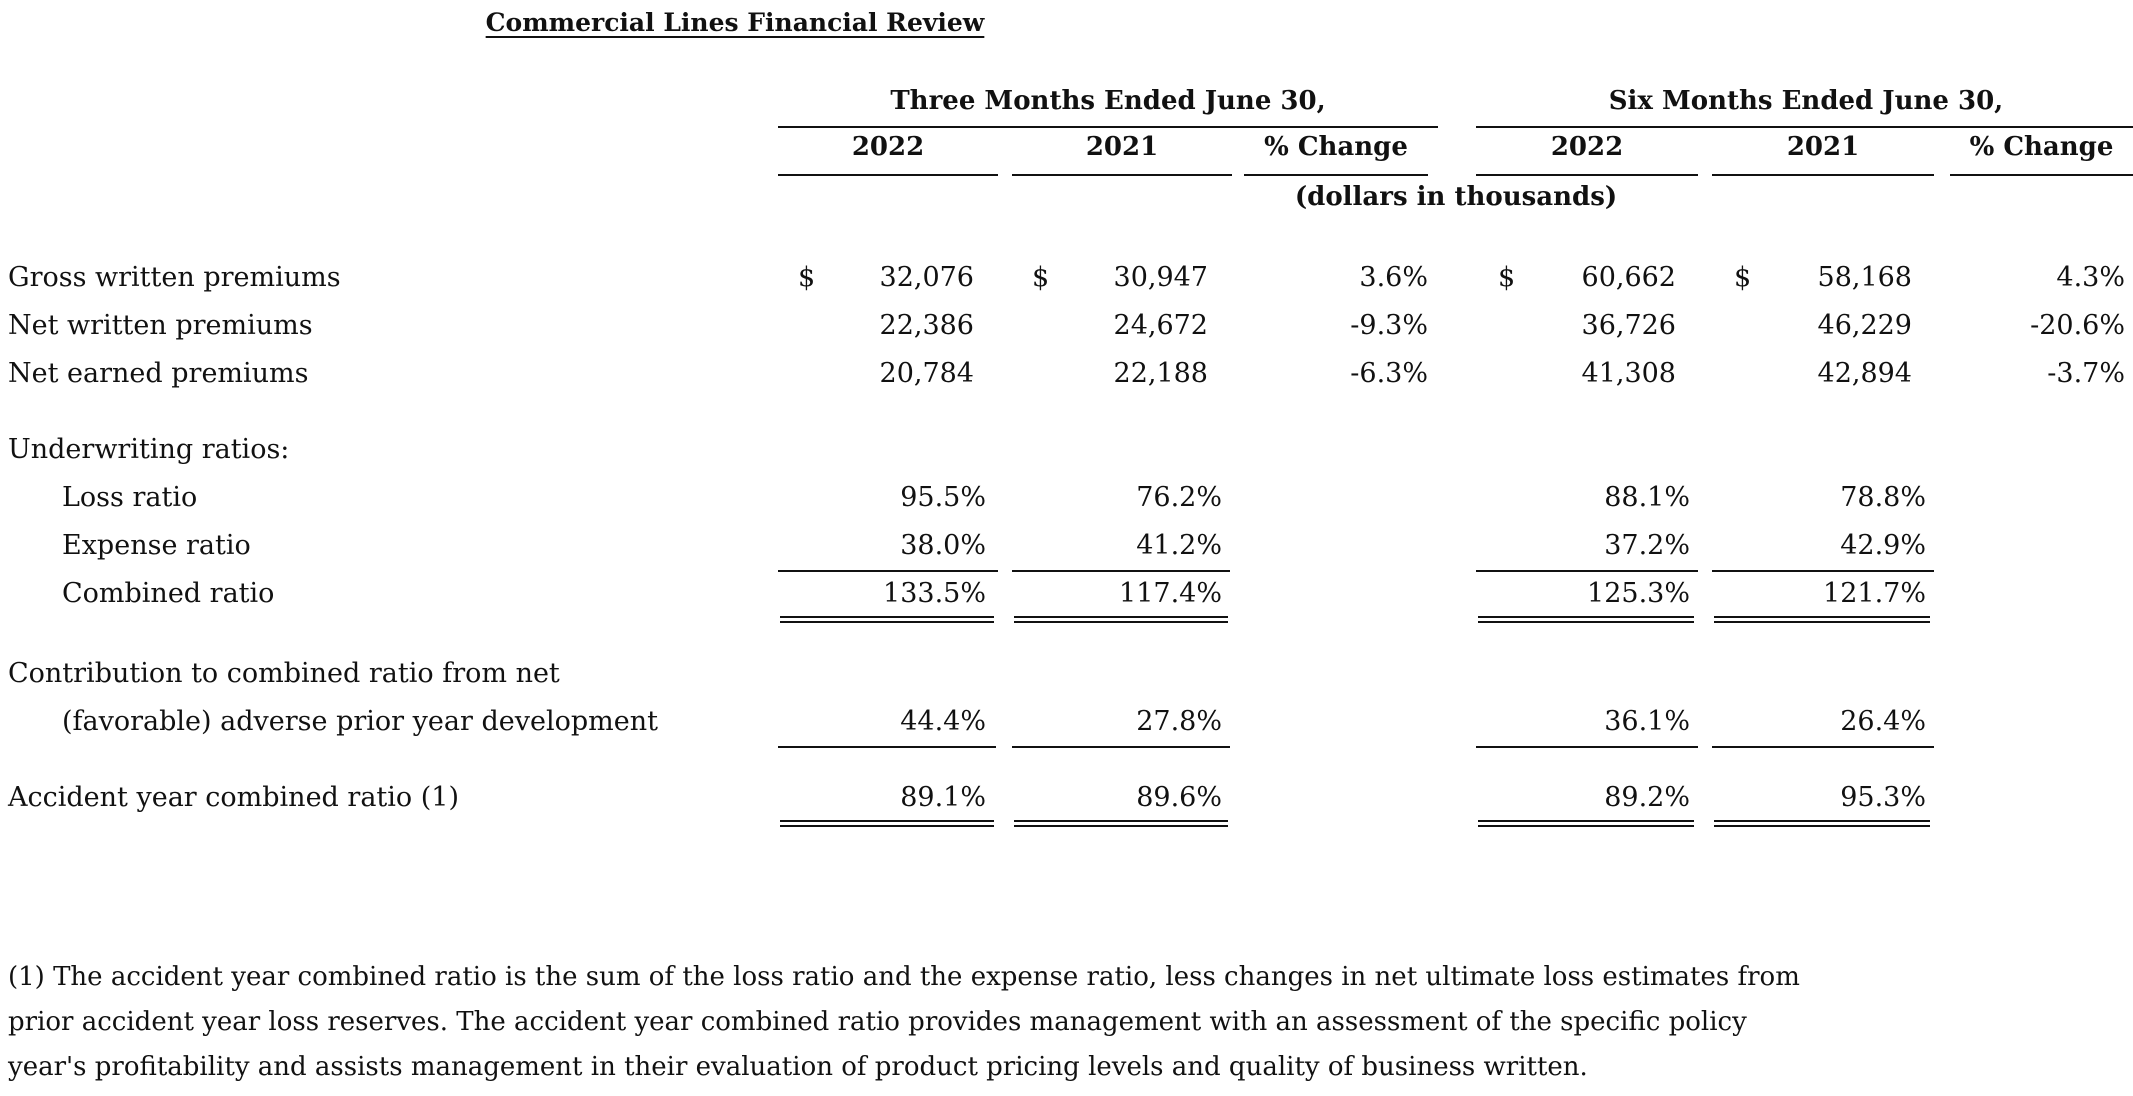  I want to click on cell-combined-h-2022: 125.3%, so click(1638, 593).